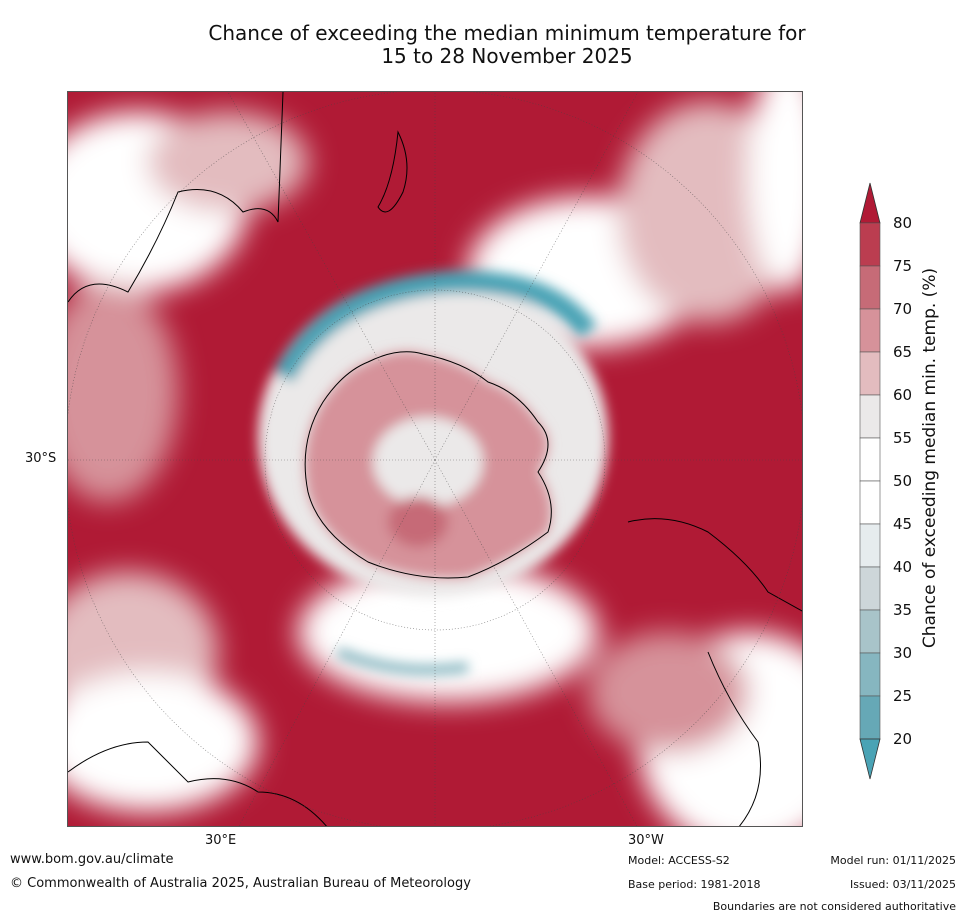 This screenshot has width=965, height=919. Describe the element at coordinates (903, 524) in the screenshot. I see `colorbar-tick-label: 45` at that location.